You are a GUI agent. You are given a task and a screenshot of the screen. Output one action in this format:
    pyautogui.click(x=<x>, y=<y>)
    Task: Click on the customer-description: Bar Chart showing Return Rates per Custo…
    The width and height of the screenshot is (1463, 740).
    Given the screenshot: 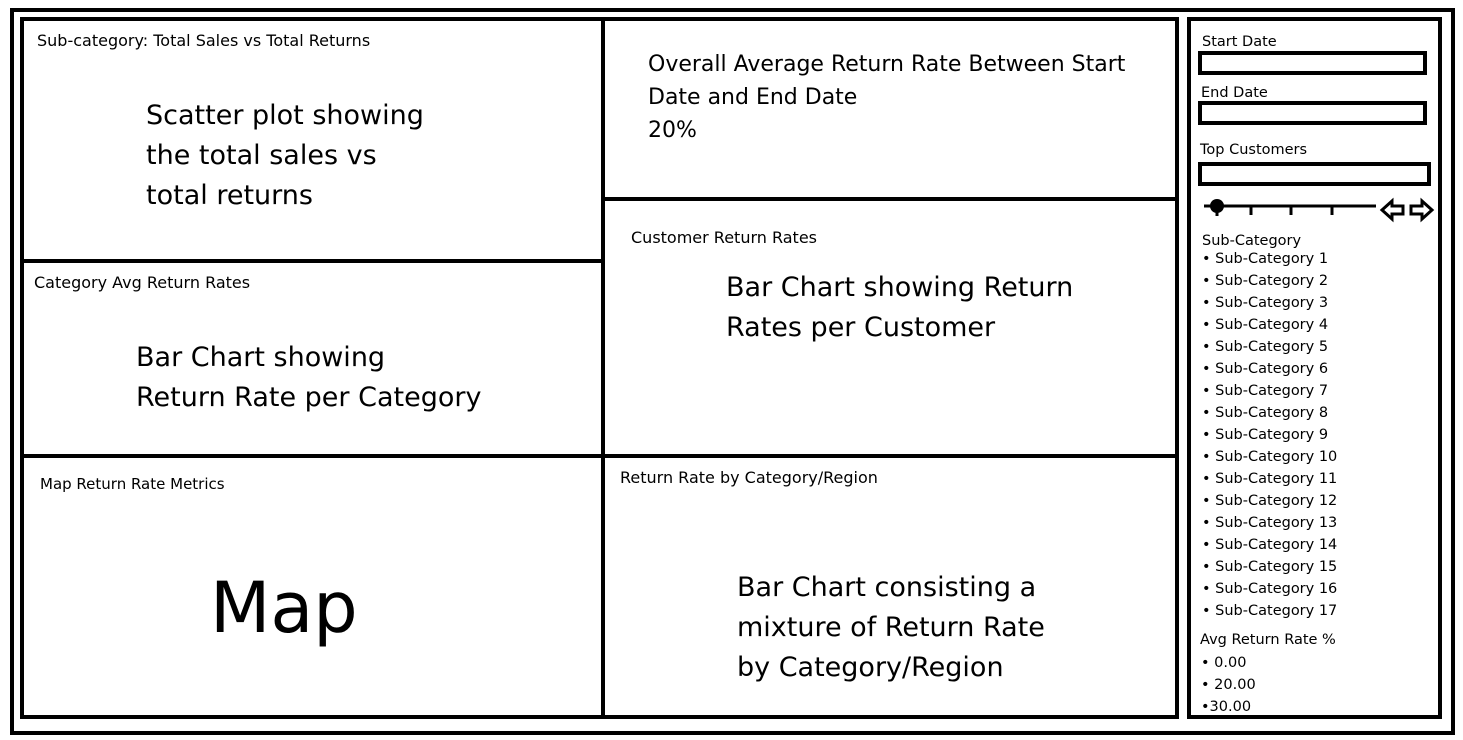 What is the action you would take?
    pyautogui.click(x=899, y=308)
    